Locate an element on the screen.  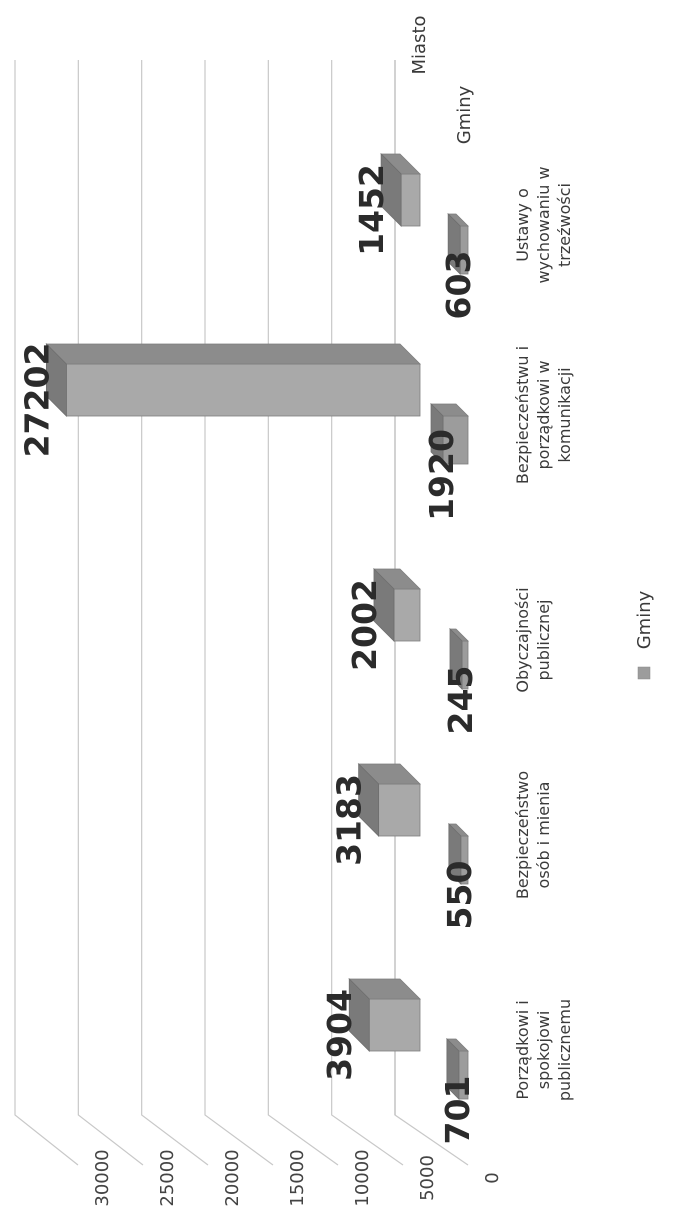
y-tick-label: 10000 is located at coordinates (362, 1177).